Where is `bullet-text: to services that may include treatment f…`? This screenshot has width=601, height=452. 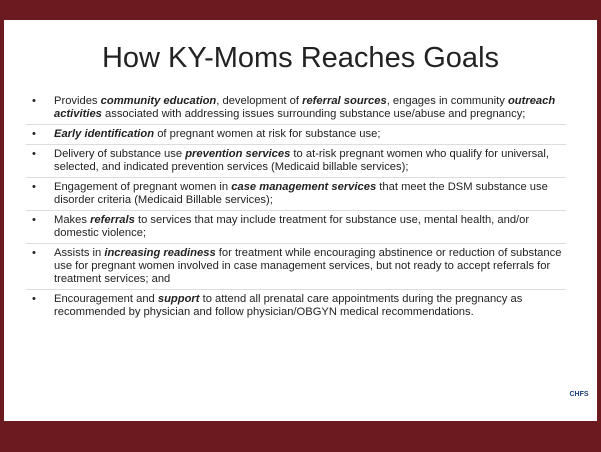 bullet-text: to services that may include treatment f… is located at coordinates (292, 226).